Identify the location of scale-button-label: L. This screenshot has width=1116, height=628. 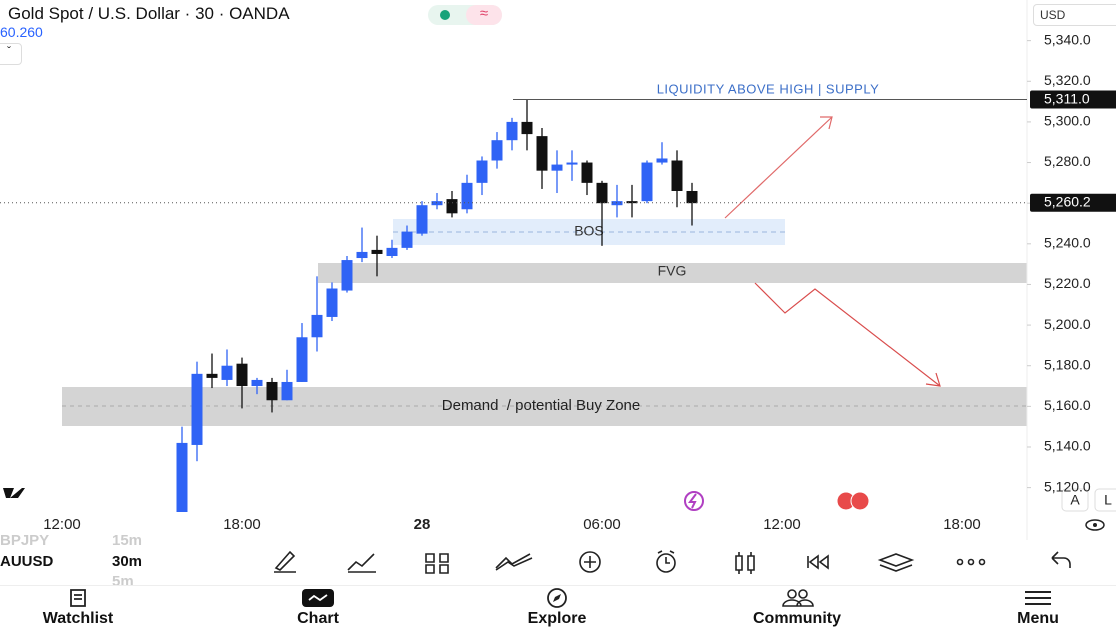
(1108, 500).